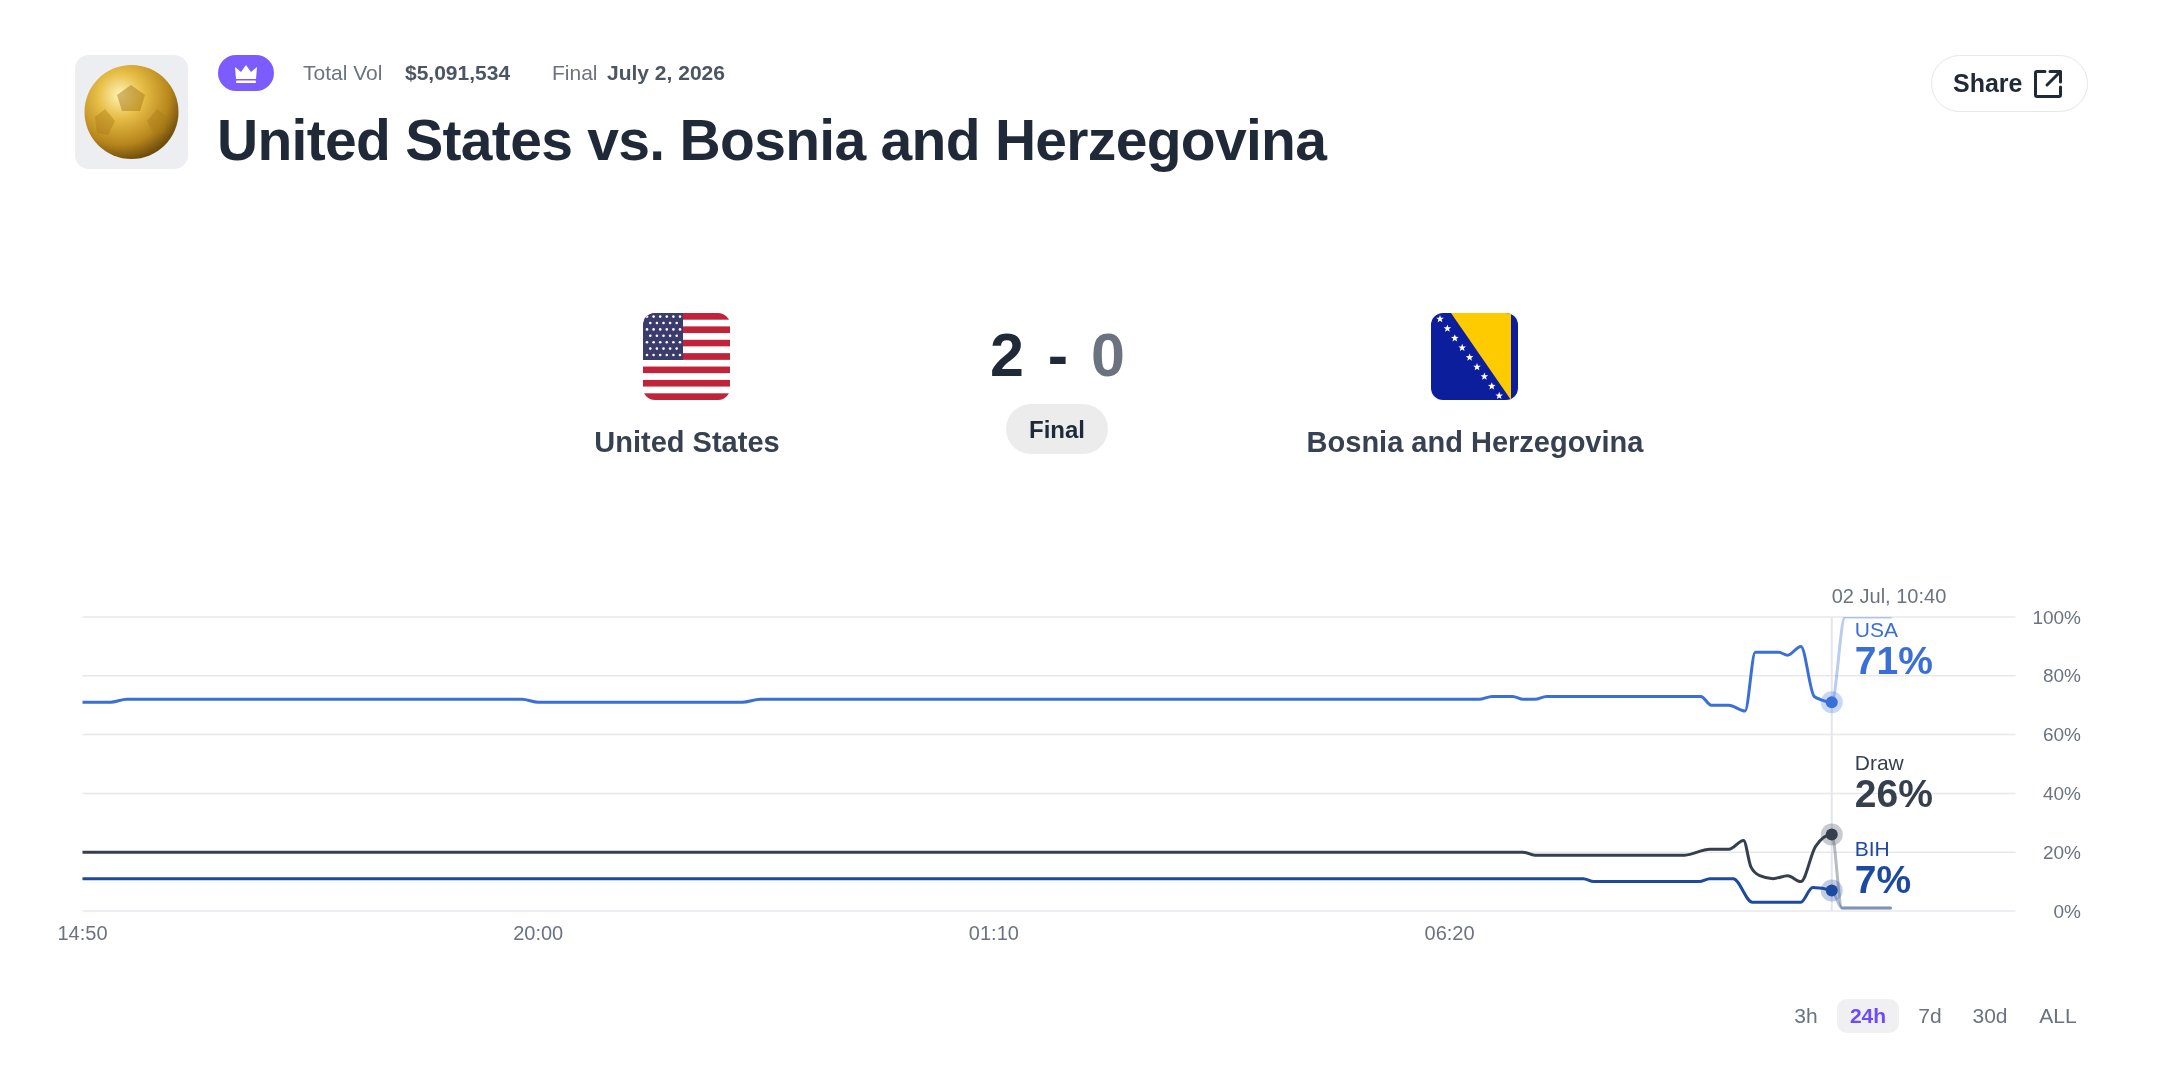 This screenshot has width=2158, height=1074. Describe the element at coordinates (993, 933) in the screenshot. I see `x-tick-label: 01:10` at that location.